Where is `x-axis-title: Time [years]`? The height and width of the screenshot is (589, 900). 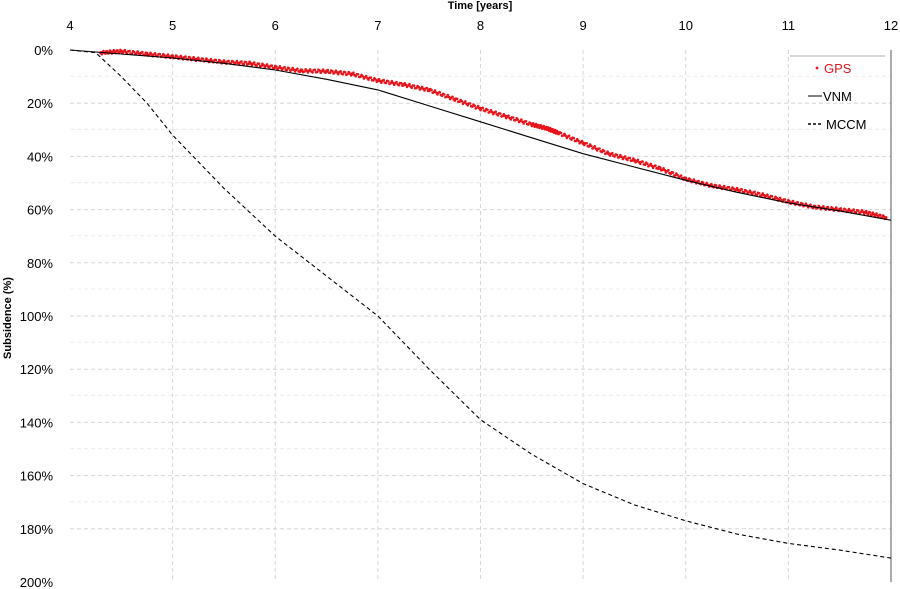
x-axis-title: Time [years] is located at coordinates (480, 6).